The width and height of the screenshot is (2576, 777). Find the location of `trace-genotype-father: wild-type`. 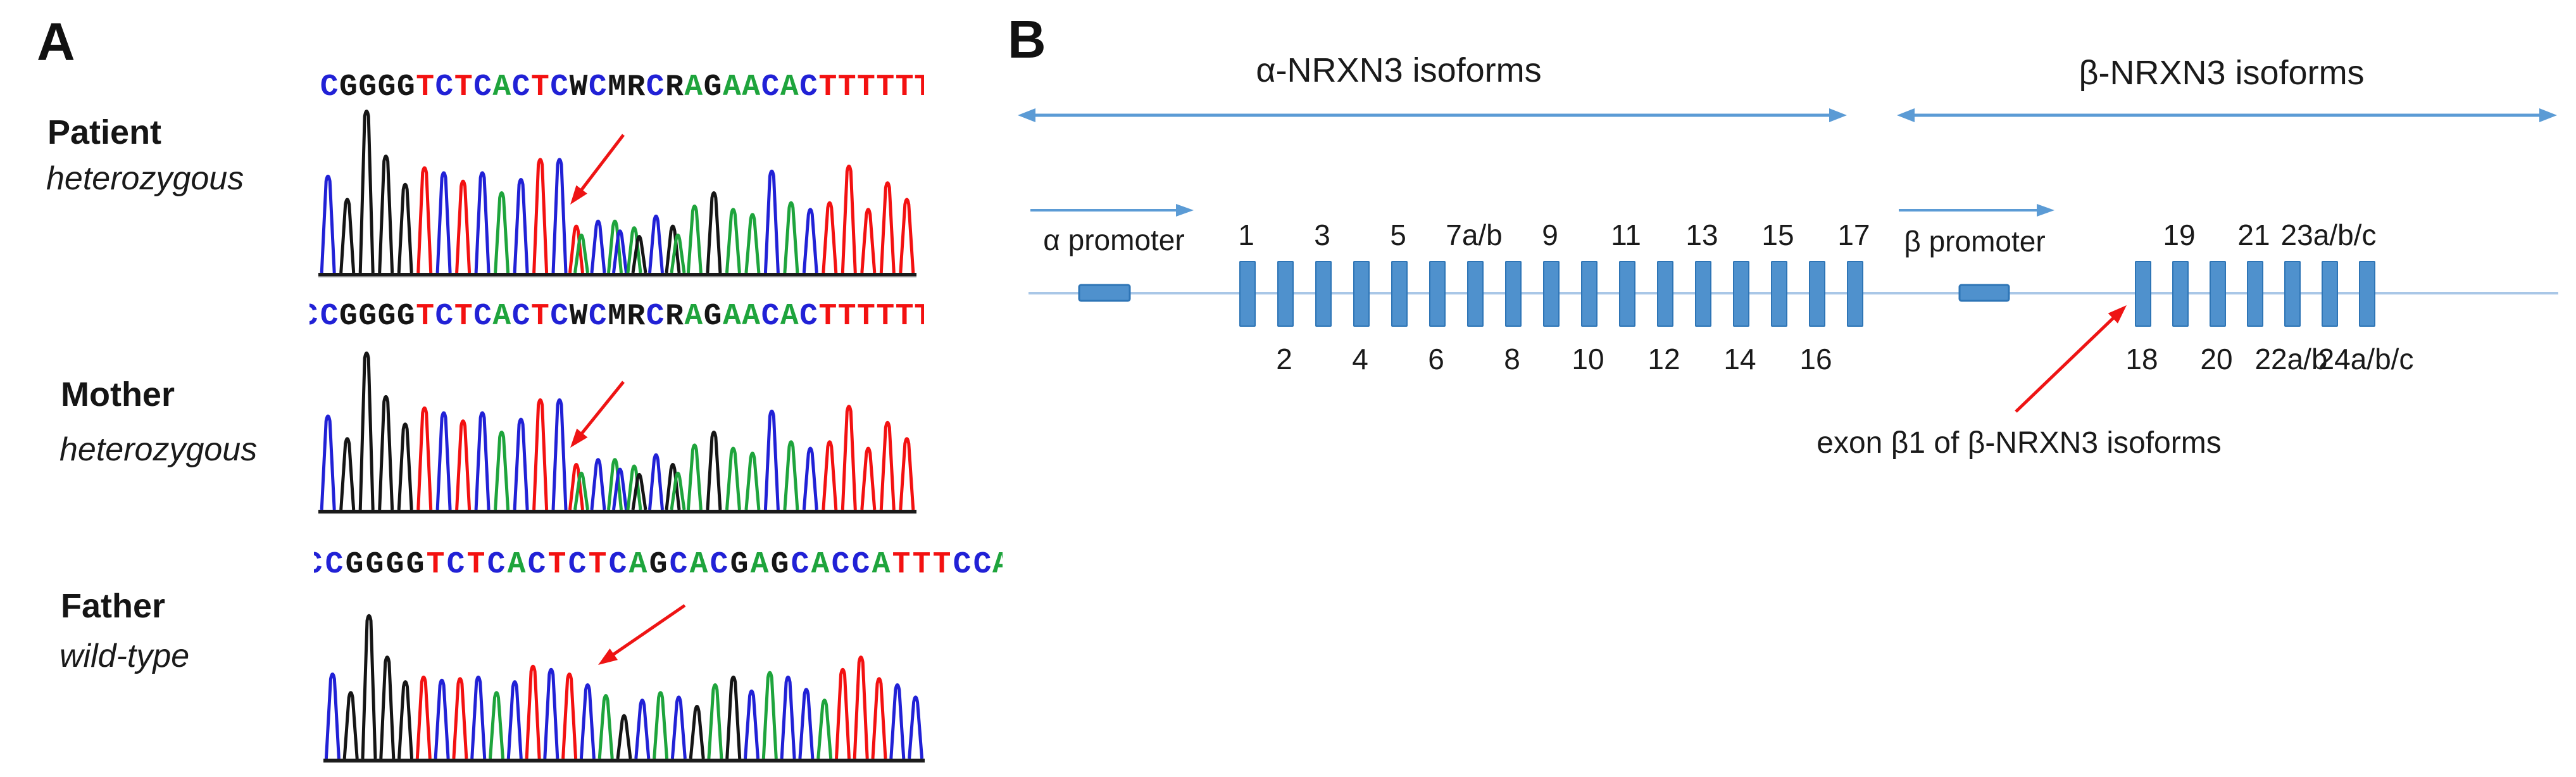

trace-genotype-father: wild-type is located at coordinates (125, 656).